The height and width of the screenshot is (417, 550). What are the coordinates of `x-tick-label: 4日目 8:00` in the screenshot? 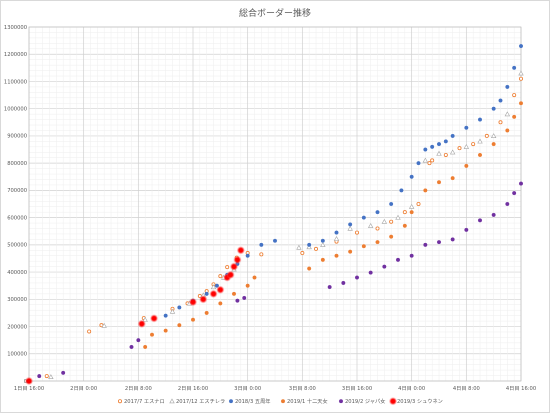 It's located at (466, 388).